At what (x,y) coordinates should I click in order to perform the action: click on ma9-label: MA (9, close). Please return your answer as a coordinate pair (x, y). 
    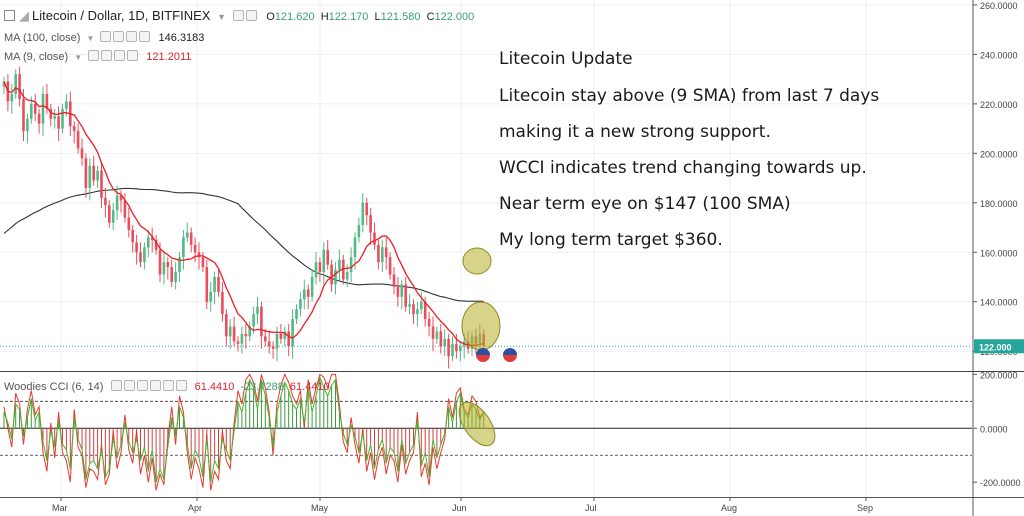
    Looking at the image, I should click on (36, 57).